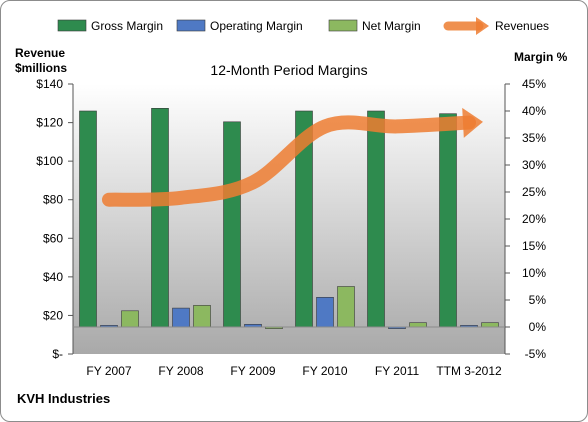 This screenshot has height=422, width=588. What do you see at coordinates (53, 315) in the screenshot?
I see `left-axis-tick-label: $20` at bounding box center [53, 315].